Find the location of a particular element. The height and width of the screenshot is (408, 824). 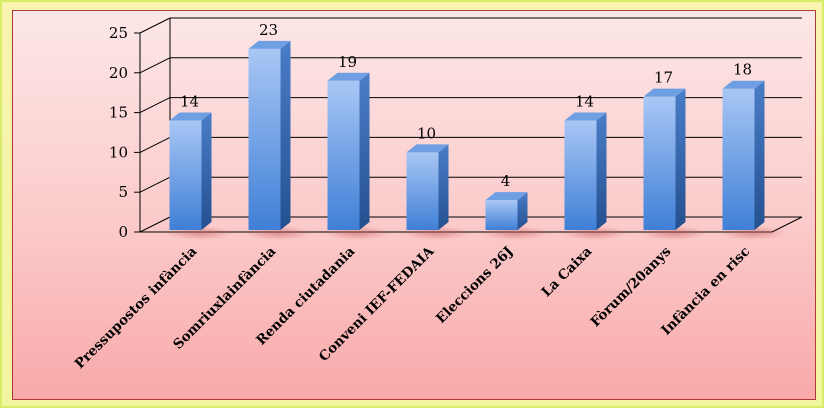

data-label: 18 is located at coordinates (742, 70).